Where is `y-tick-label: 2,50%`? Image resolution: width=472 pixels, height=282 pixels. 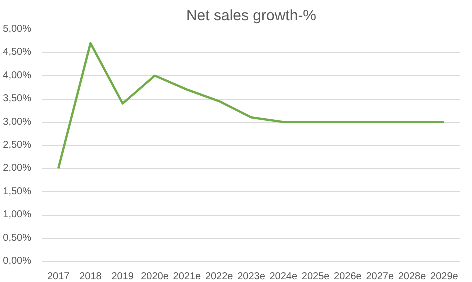 y-tick-label: 2,50% is located at coordinates (17, 145).